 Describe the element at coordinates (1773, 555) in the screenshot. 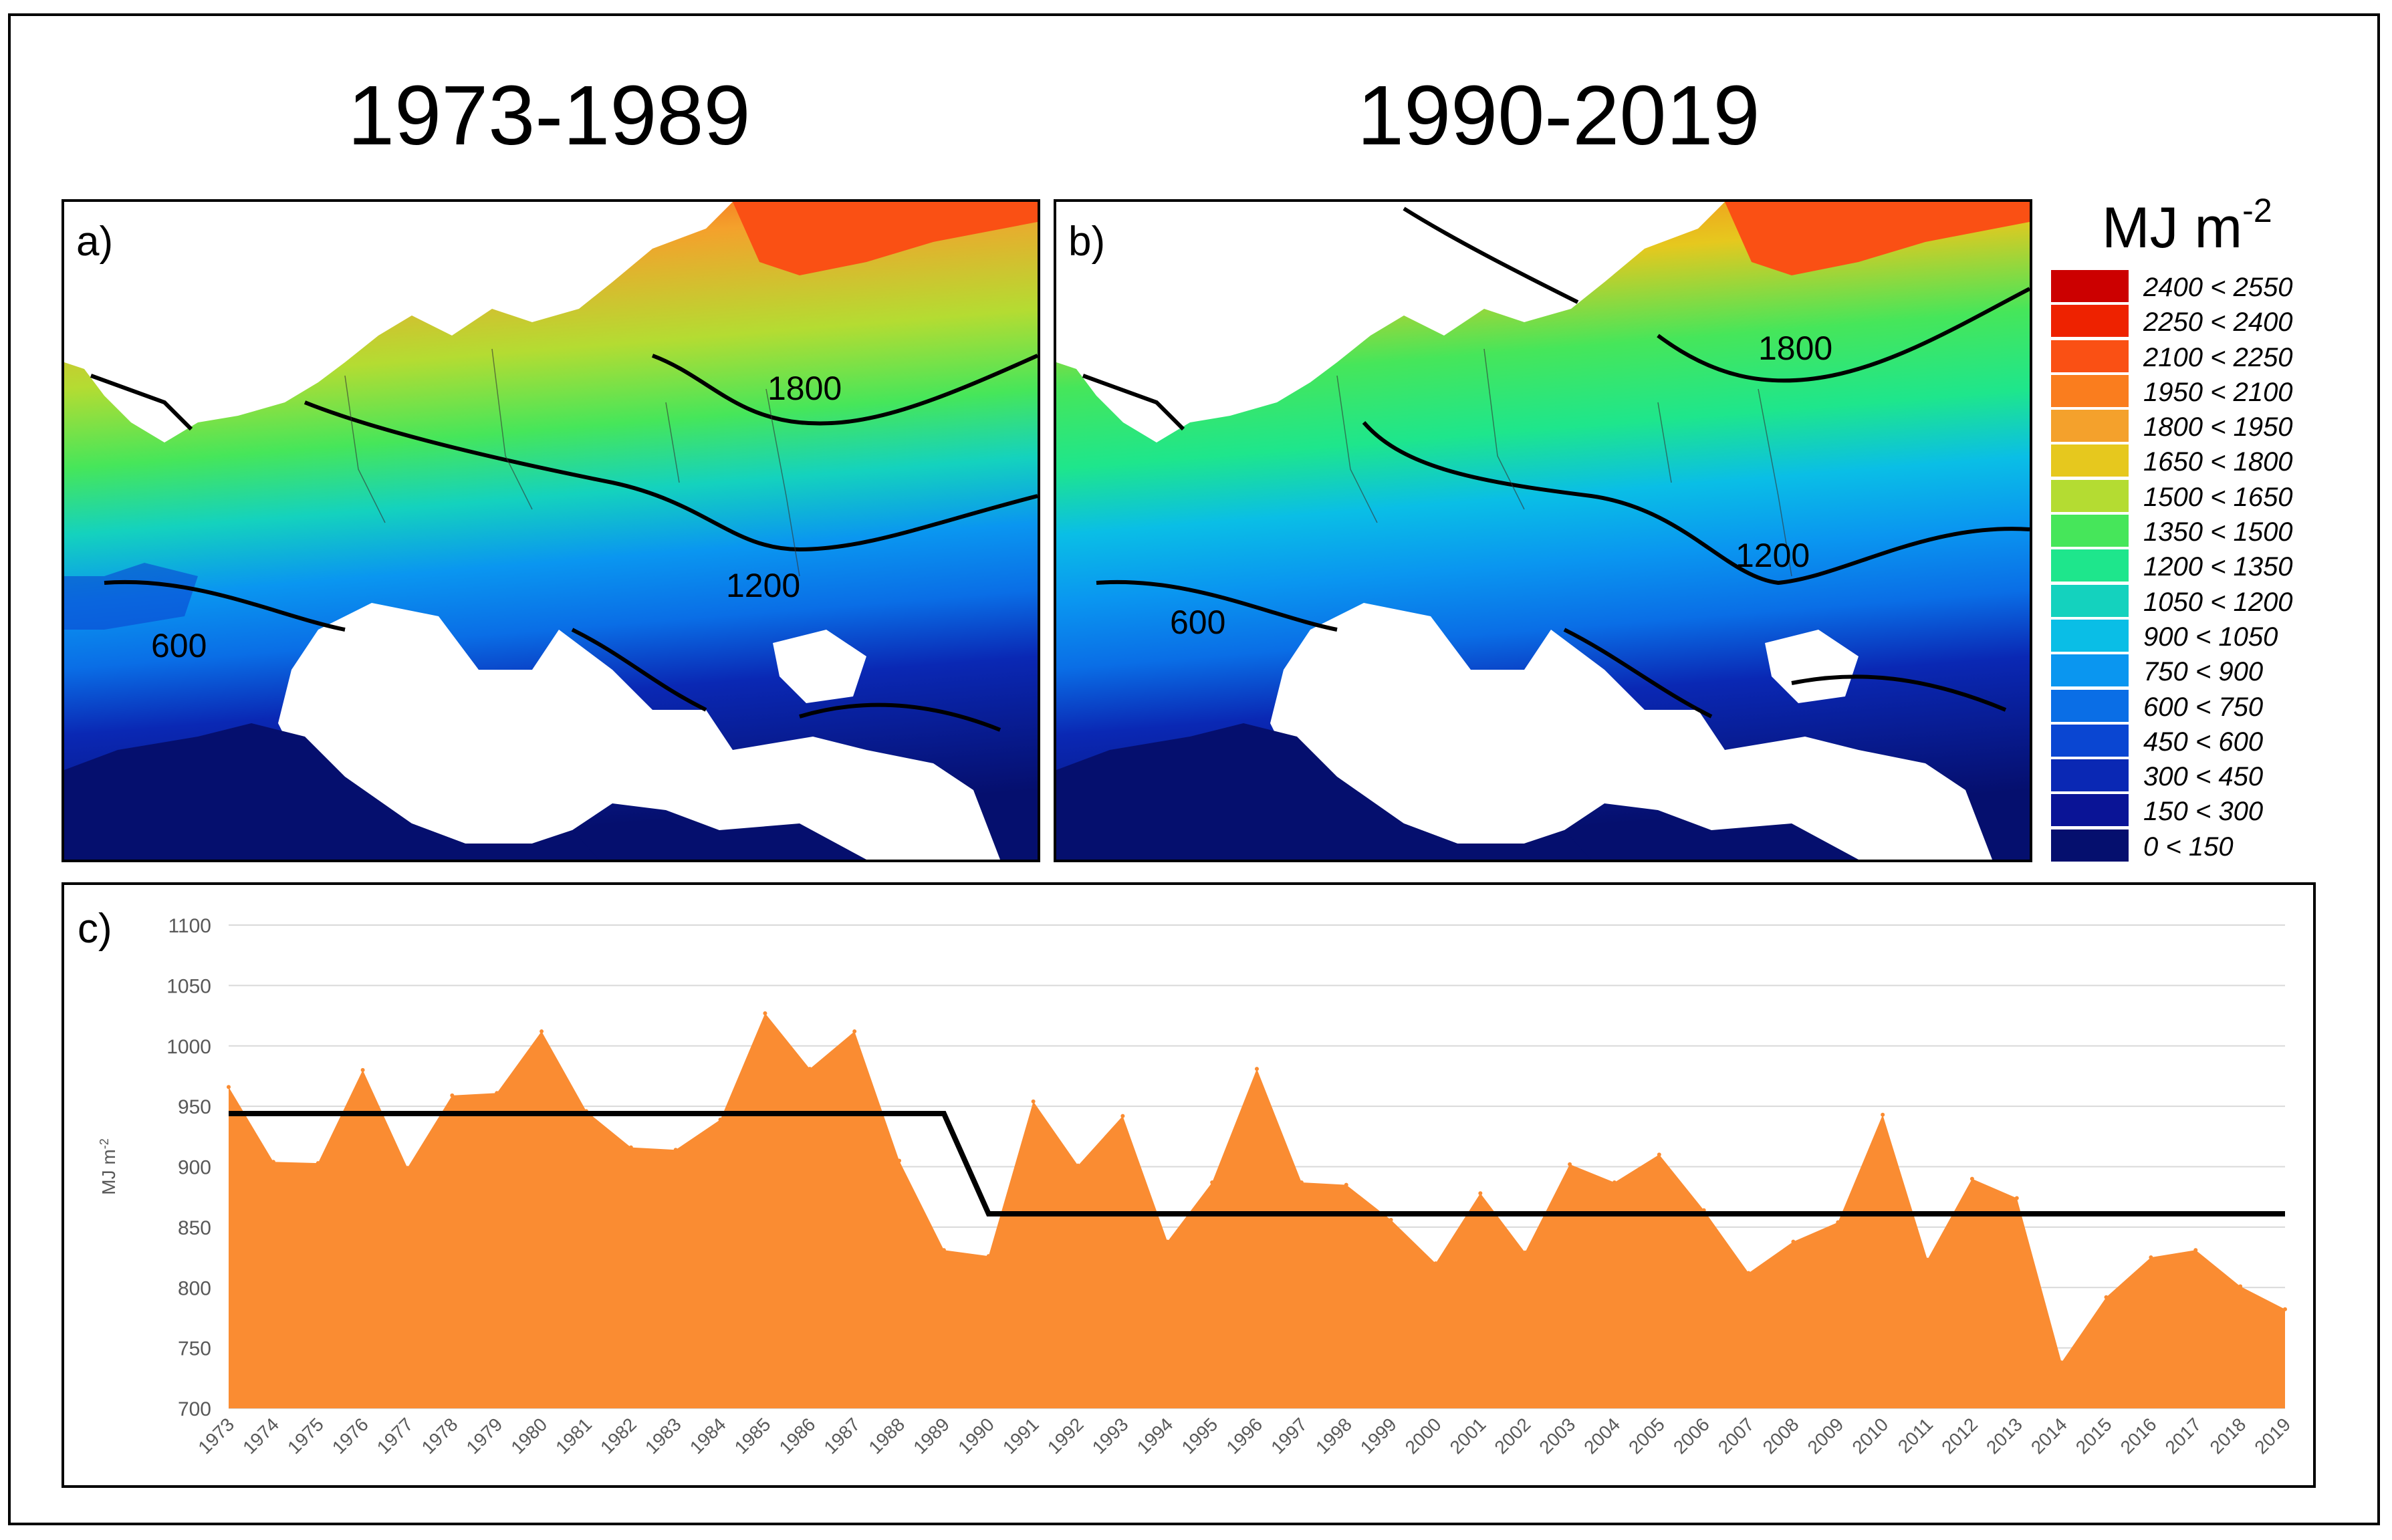

I see `map-b-label-1200: 1200` at that location.